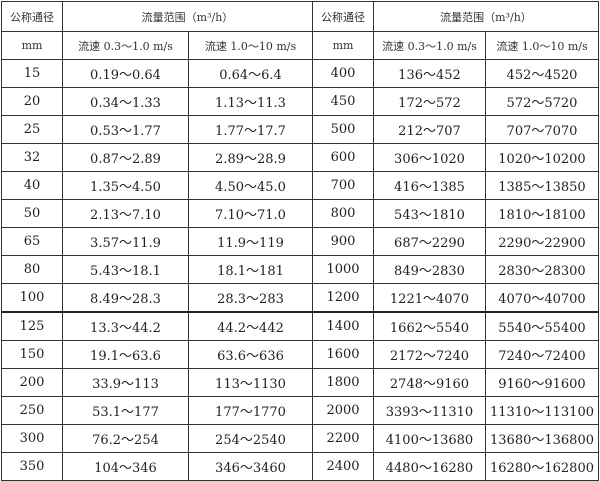 This screenshot has height=481, width=600. What do you see at coordinates (32, 269) in the screenshot?
I see `table-cell: 80` at bounding box center [32, 269].